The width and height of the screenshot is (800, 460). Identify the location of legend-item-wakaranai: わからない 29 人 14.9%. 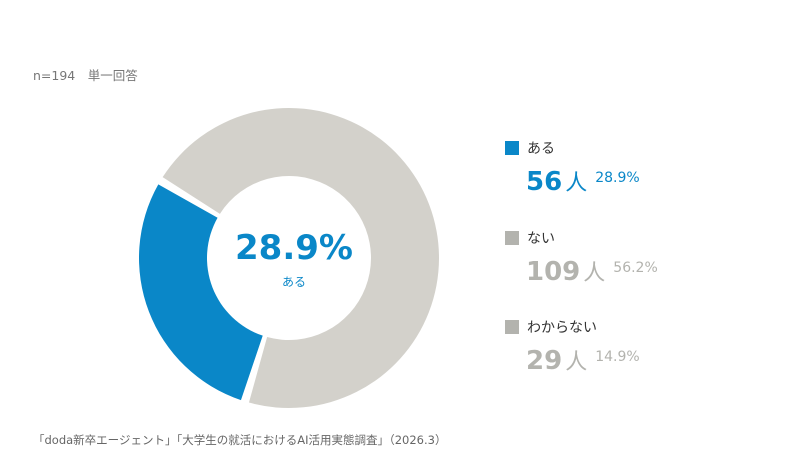
(572, 349).